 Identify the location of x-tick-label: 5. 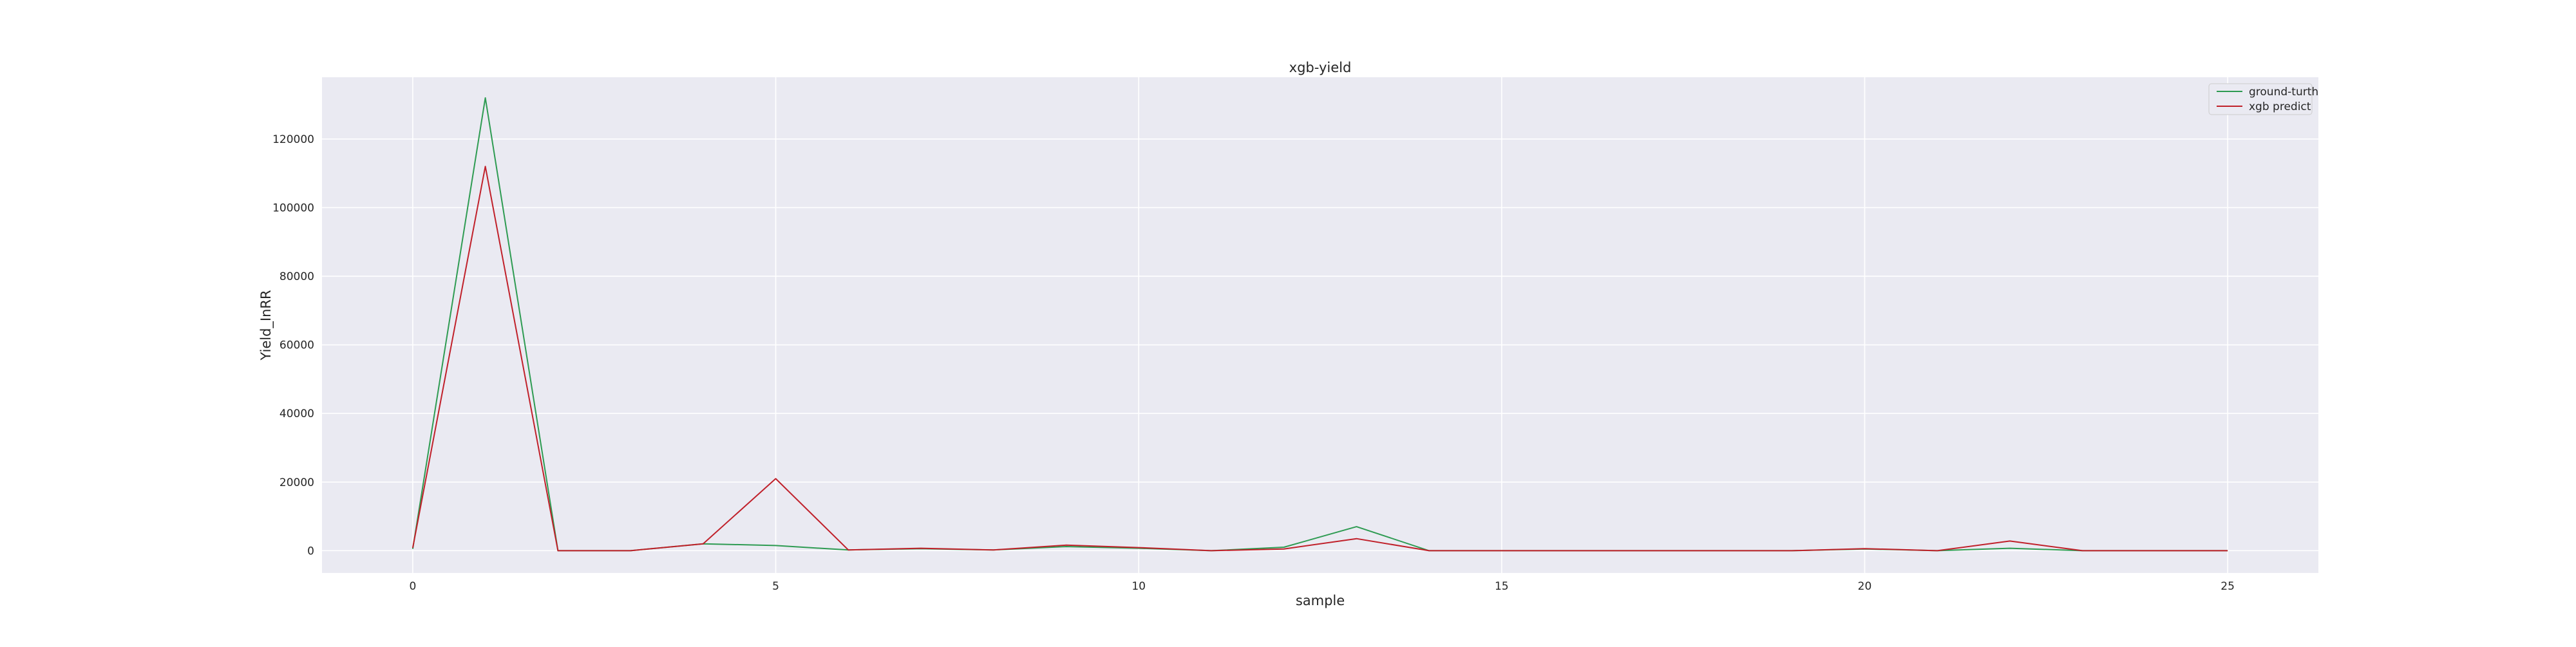
(776, 586).